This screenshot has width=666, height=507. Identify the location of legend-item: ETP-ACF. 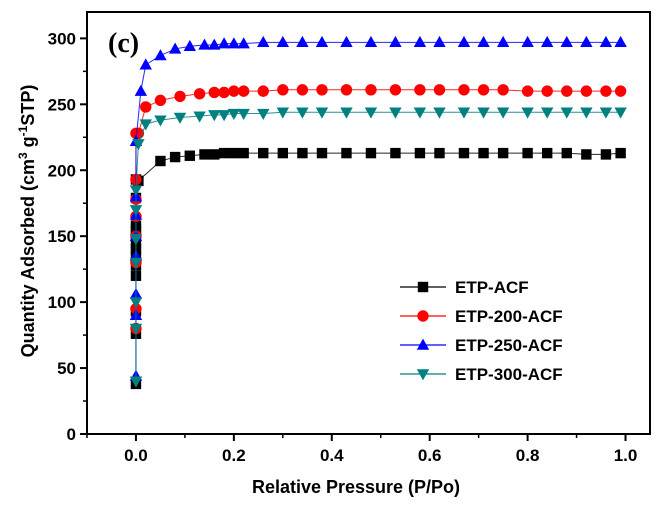
(464, 287).